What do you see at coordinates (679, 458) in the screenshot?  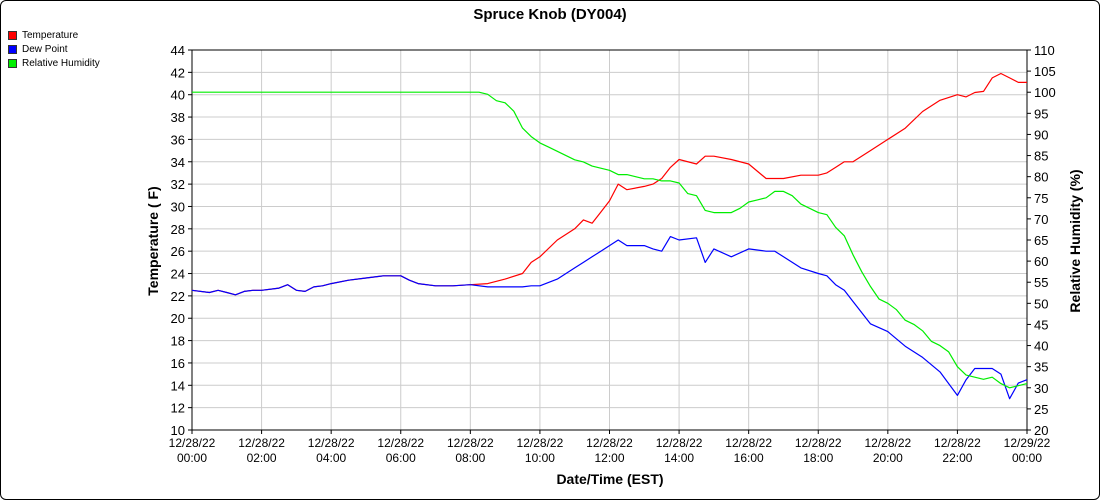 I see `tick-label-x-time: 14:00` at bounding box center [679, 458].